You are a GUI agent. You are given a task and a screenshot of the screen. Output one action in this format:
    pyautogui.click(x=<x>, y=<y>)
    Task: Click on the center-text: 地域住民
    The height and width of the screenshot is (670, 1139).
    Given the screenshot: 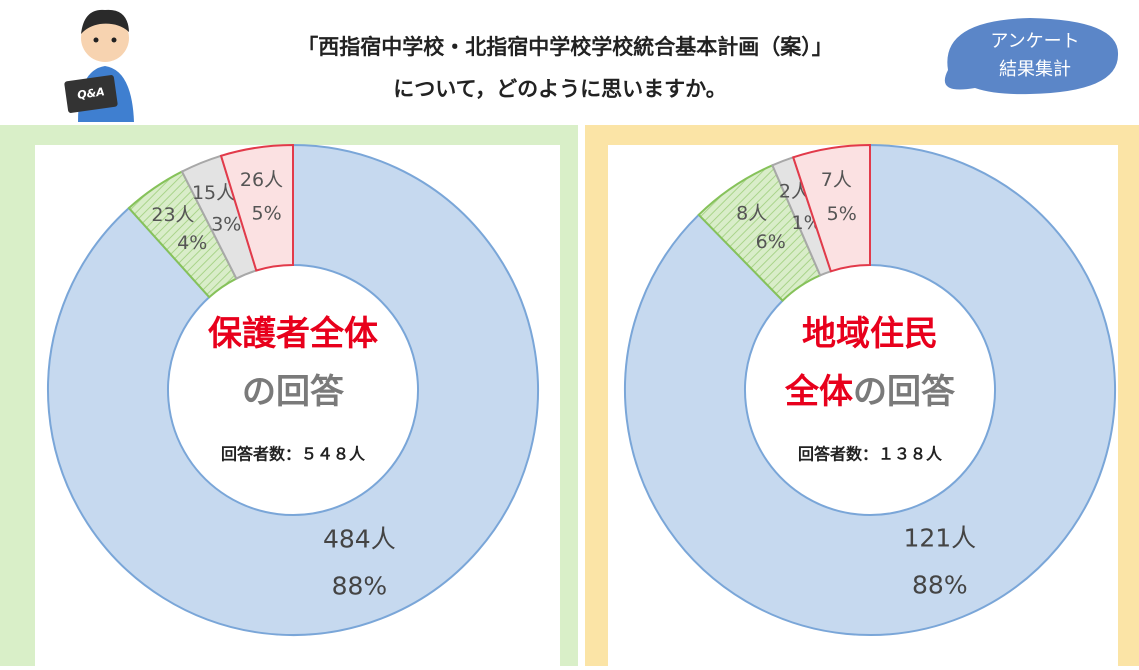 What is the action you would take?
    pyautogui.click(x=870, y=334)
    